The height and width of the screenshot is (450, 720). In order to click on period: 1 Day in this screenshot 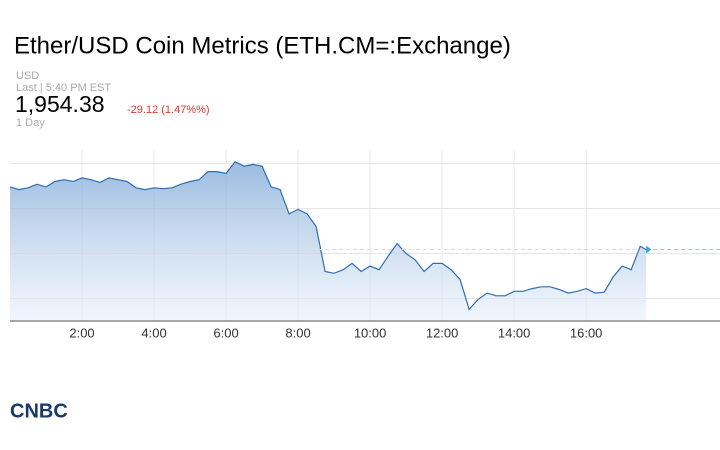, I will do `click(30, 123)`.